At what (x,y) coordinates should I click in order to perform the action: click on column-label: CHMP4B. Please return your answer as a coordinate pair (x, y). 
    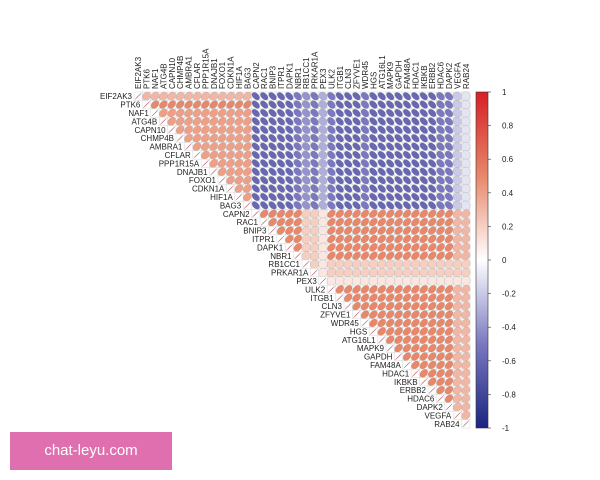
    Looking at the image, I should click on (180, 72).